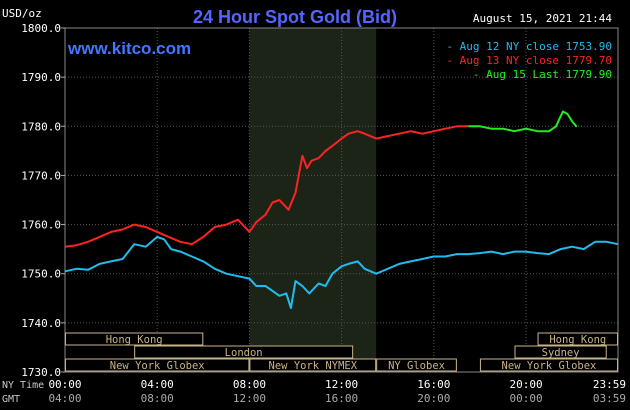  What do you see at coordinates (157, 384) in the screenshot?
I see `x-tick-label-ny: 04:00` at bounding box center [157, 384].